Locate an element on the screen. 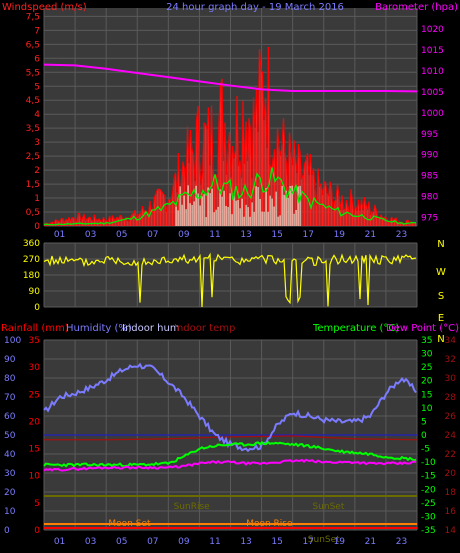 The width and height of the screenshot is (460, 553). humidity-ytick-label: 50 is located at coordinates (10, 436).